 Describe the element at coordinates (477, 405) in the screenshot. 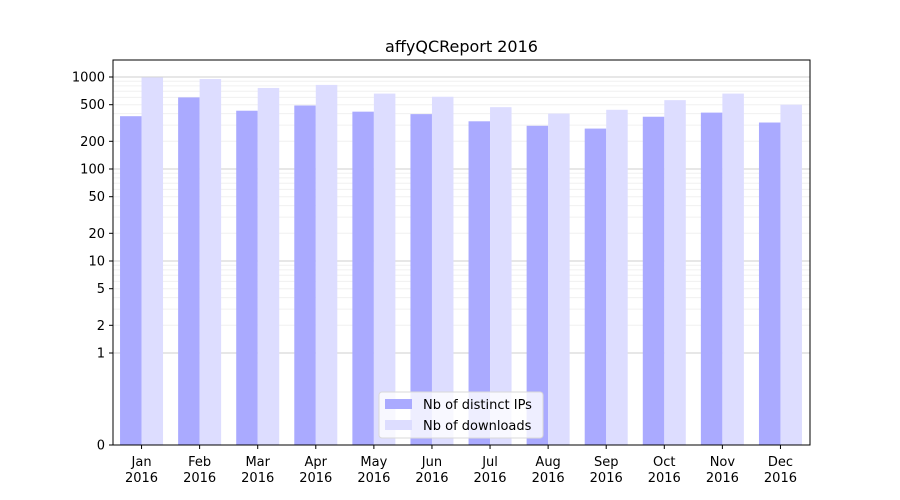

I see `legend-label: Nb of distinct IPs` at that location.